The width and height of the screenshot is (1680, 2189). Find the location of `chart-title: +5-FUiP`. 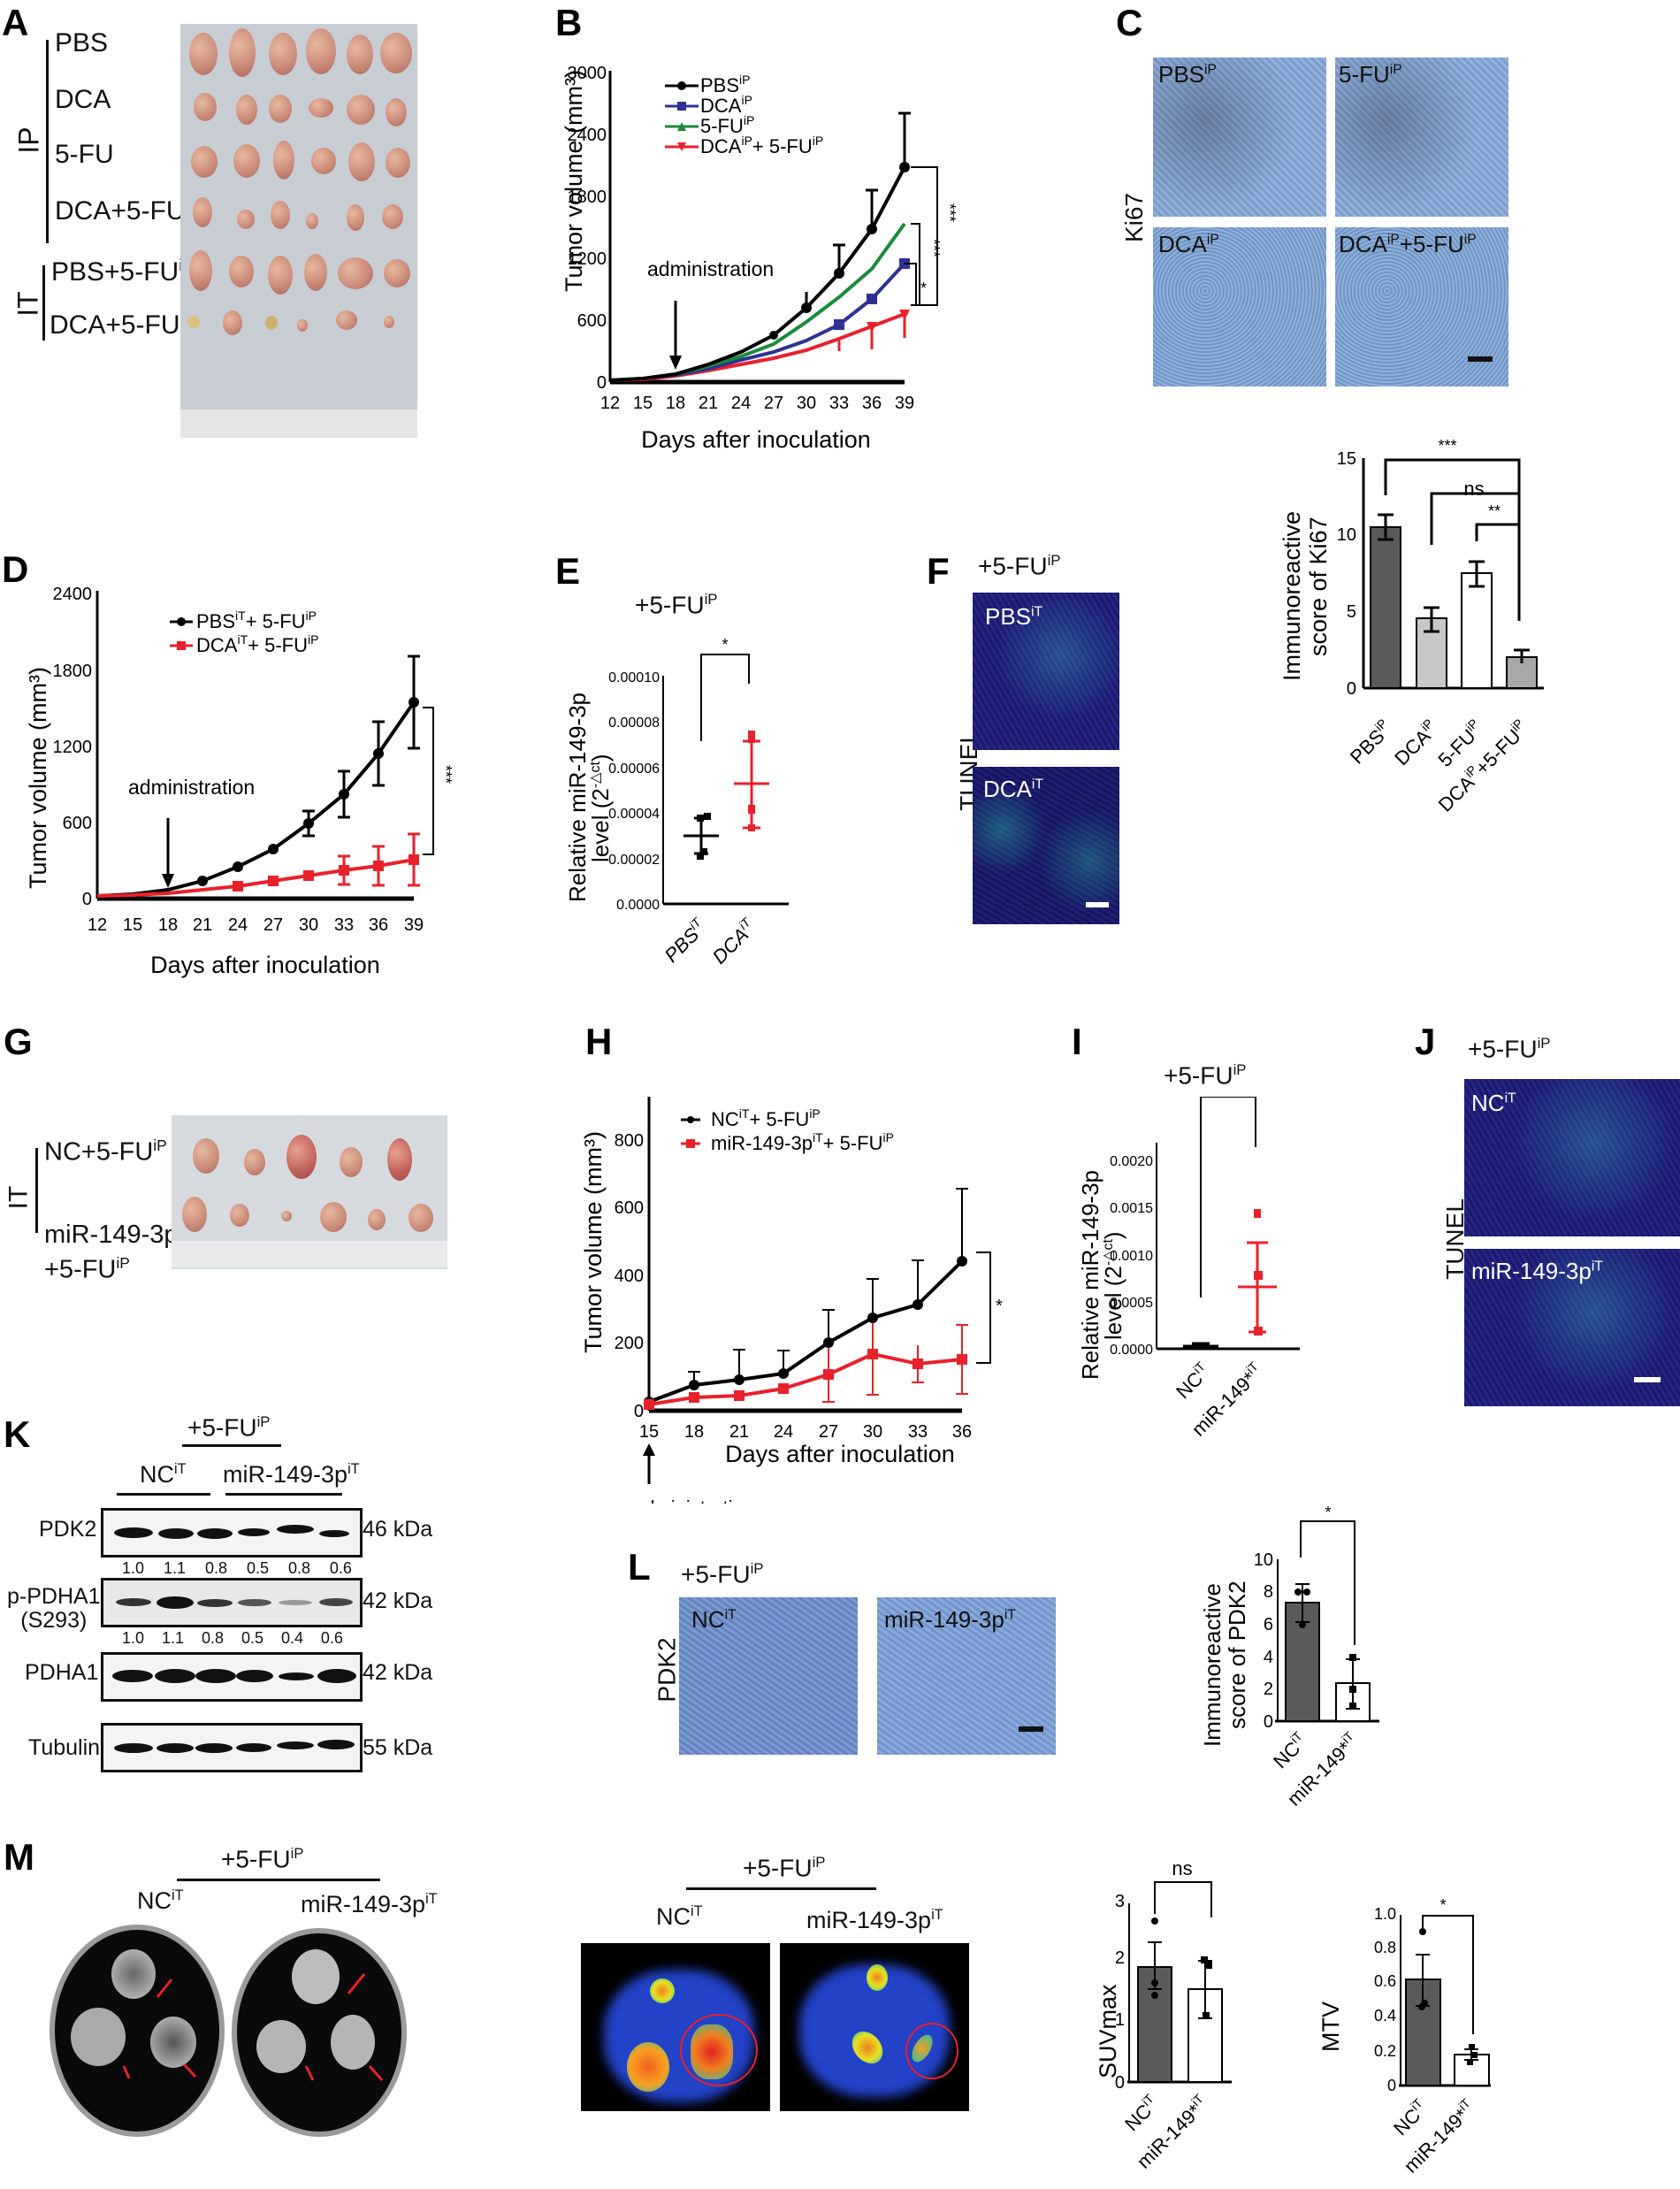

chart-title: +5-FUiP is located at coordinates (1205, 1075).